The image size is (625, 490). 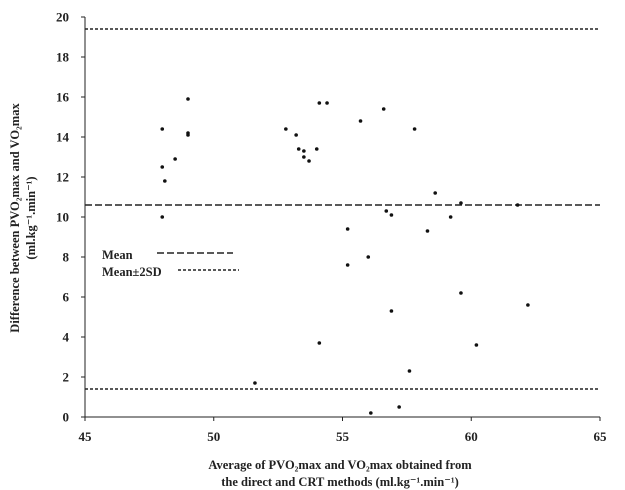 I want to click on x-tick-label: 60, so click(x=471, y=436).